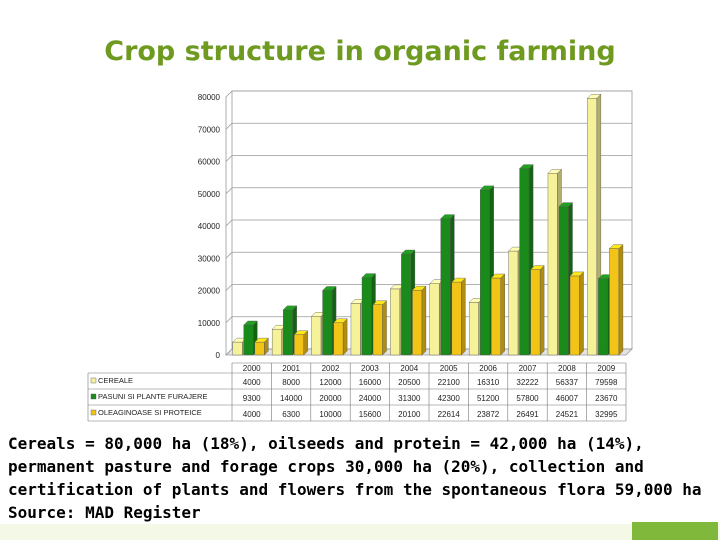 Image resolution: width=720 pixels, height=540 pixels. I want to click on data-label: 8000, so click(291, 382).